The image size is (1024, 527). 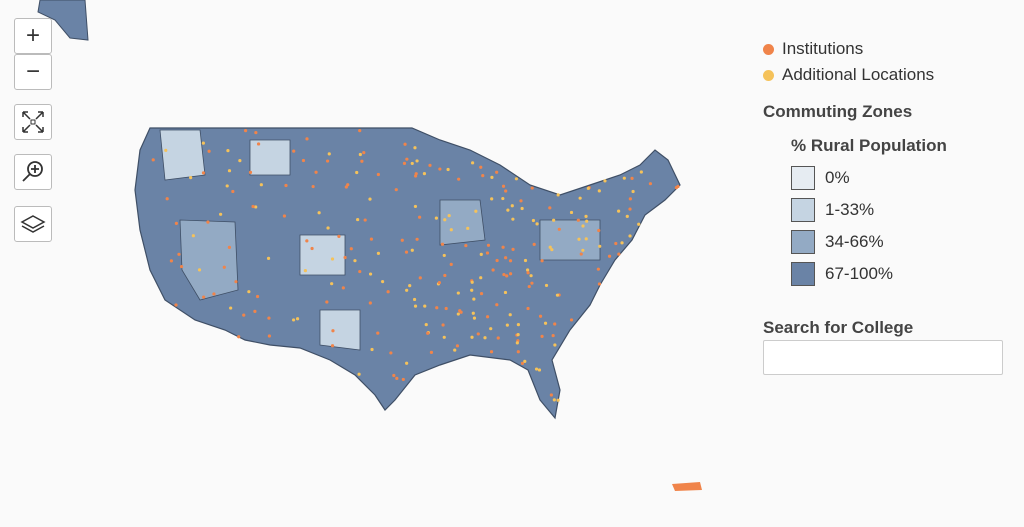 What do you see at coordinates (33, 172) in the screenshot?
I see `zoom-select-button` at bounding box center [33, 172].